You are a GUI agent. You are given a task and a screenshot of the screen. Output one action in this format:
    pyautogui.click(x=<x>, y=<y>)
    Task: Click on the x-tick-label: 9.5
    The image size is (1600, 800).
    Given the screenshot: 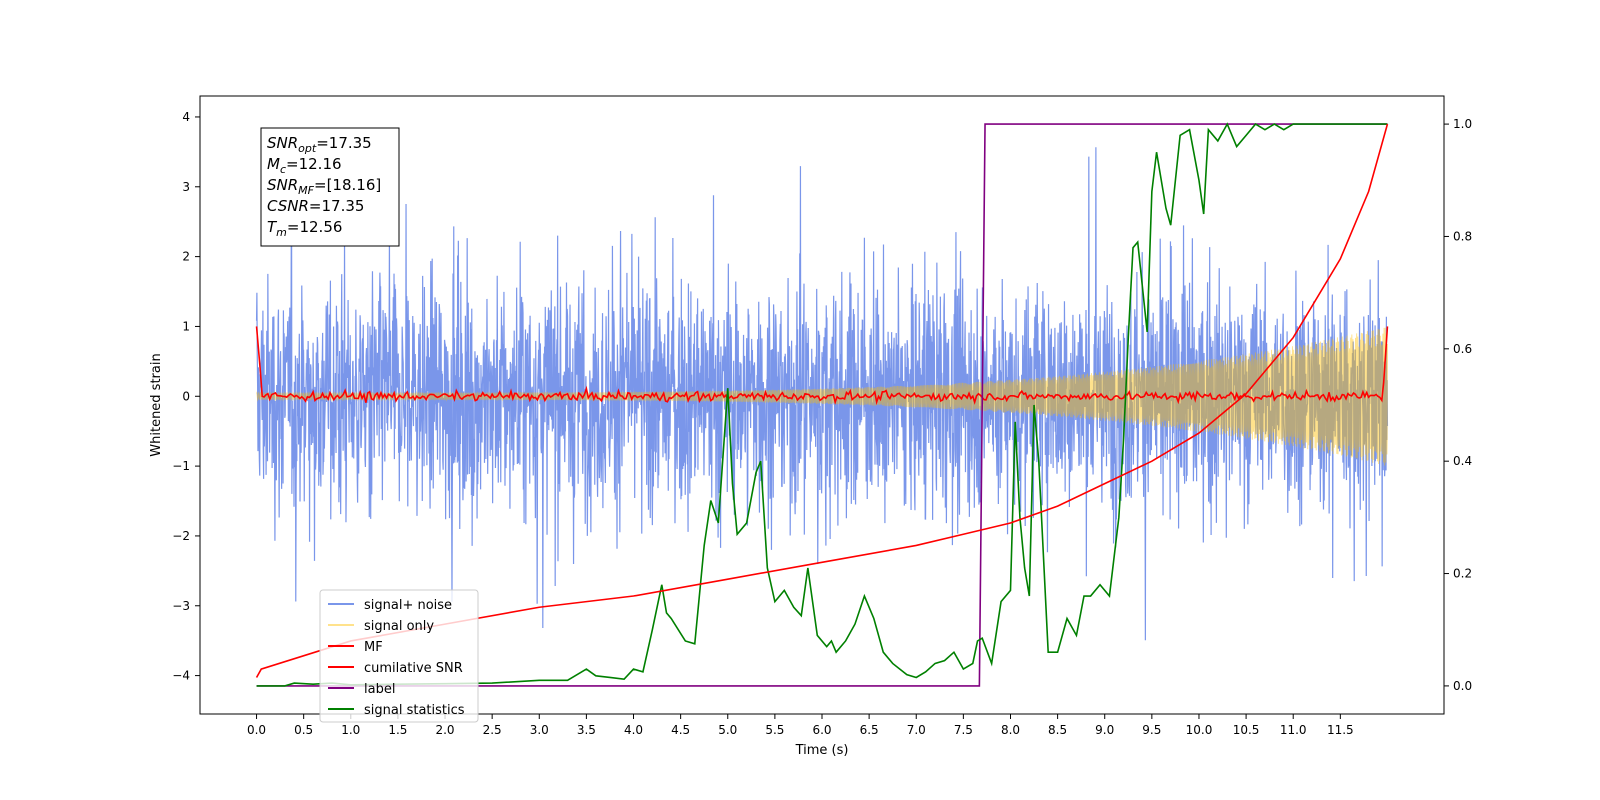 What is the action you would take?
    pyautogui.click(x=1151, y=730)
    